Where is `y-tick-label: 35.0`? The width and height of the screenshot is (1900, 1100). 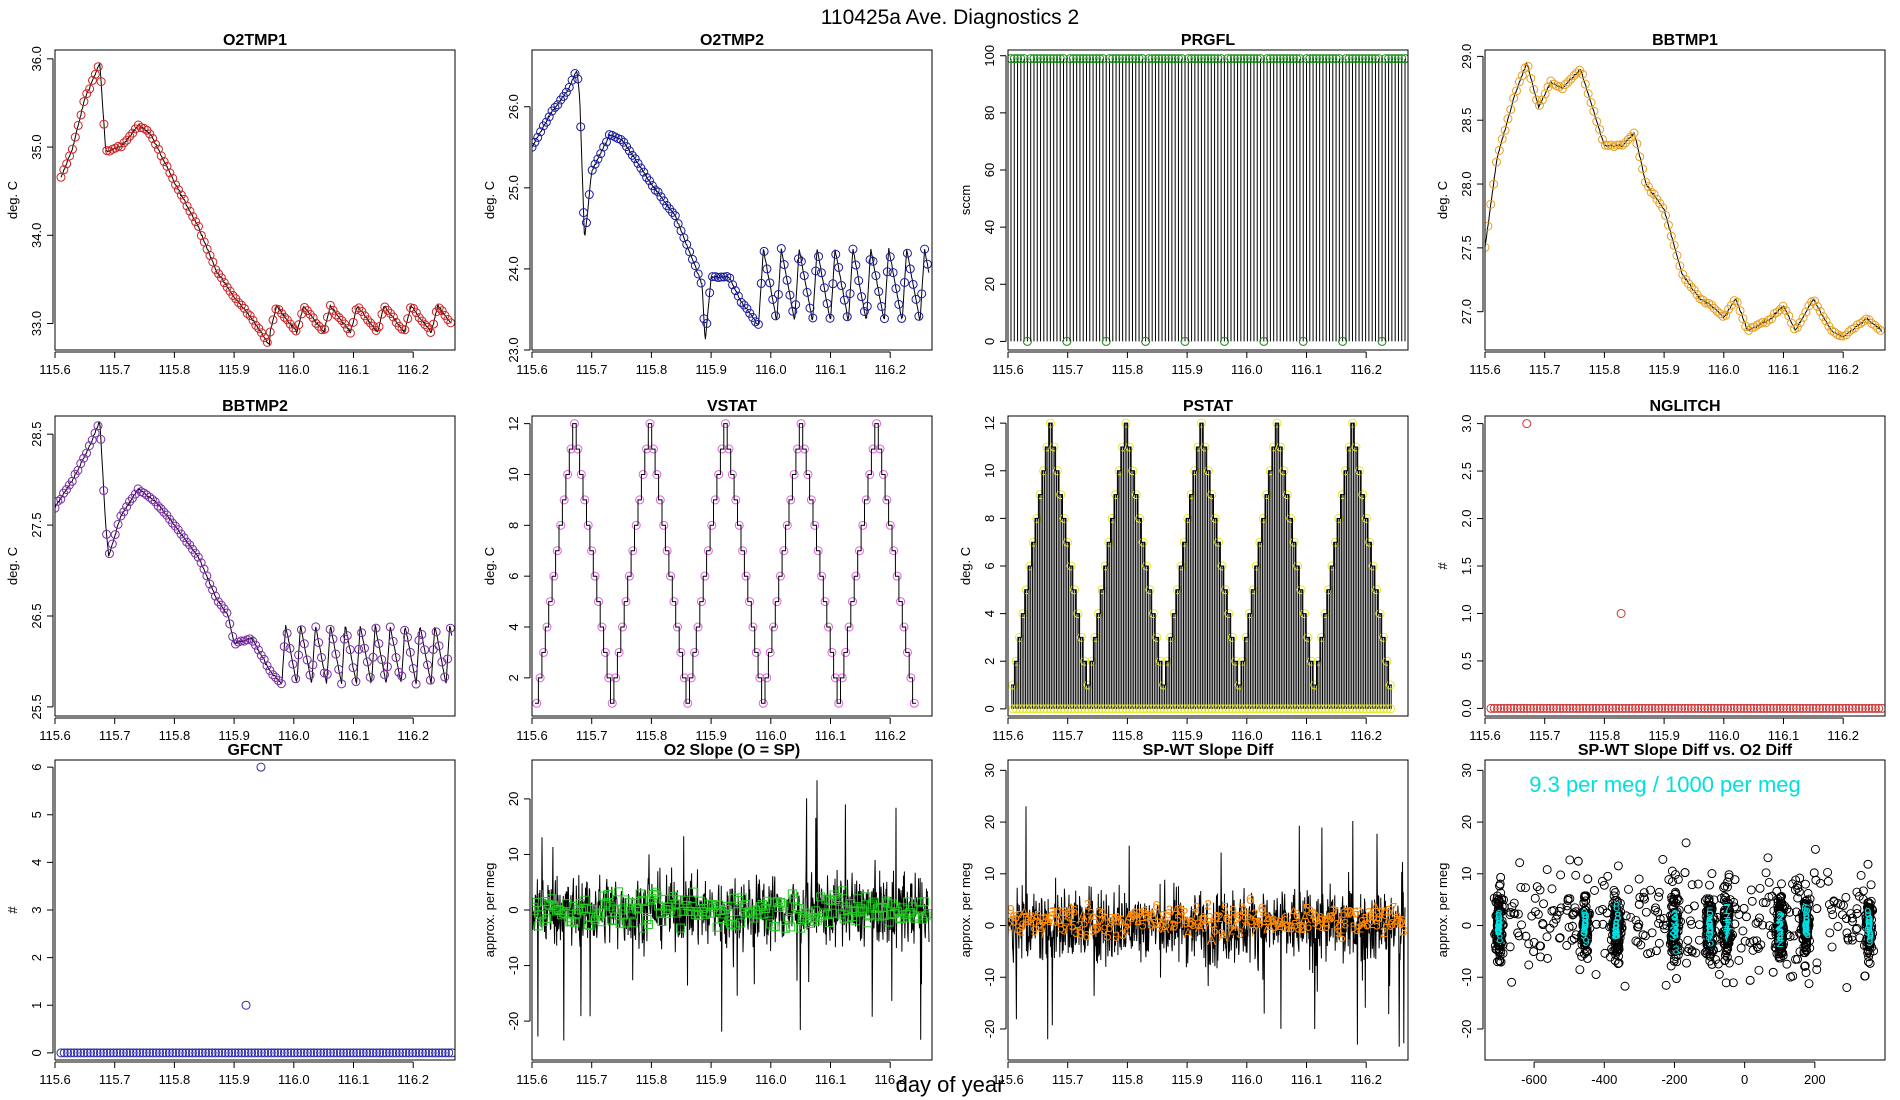
y-tick-label: 35.0 is located at coordinates (36, 146).